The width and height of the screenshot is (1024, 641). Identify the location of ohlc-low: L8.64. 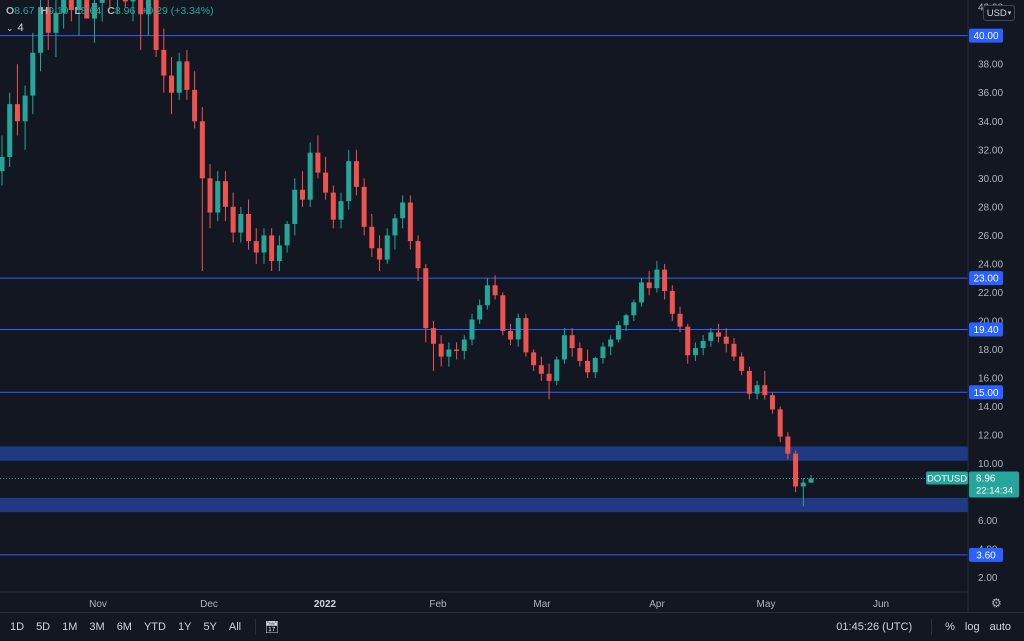
(88, 11).